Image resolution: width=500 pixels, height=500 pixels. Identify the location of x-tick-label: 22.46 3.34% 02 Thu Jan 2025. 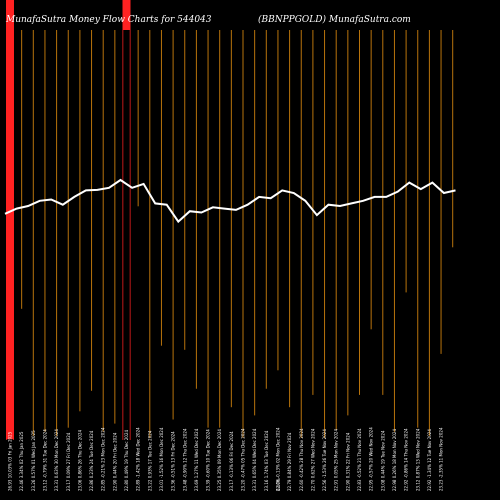
(21, 461).